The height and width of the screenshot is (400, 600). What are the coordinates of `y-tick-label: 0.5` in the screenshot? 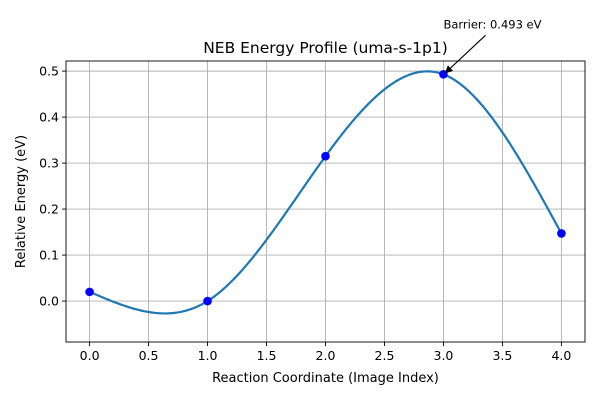 It's located at (49, 71).